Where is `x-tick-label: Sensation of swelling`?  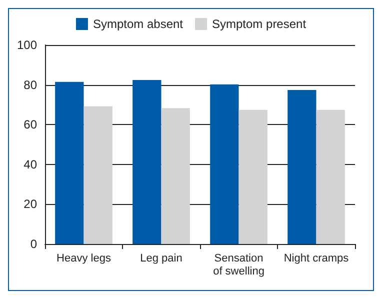 x-tick-label: Sensation of swelling is located at coordinates (238, 265).